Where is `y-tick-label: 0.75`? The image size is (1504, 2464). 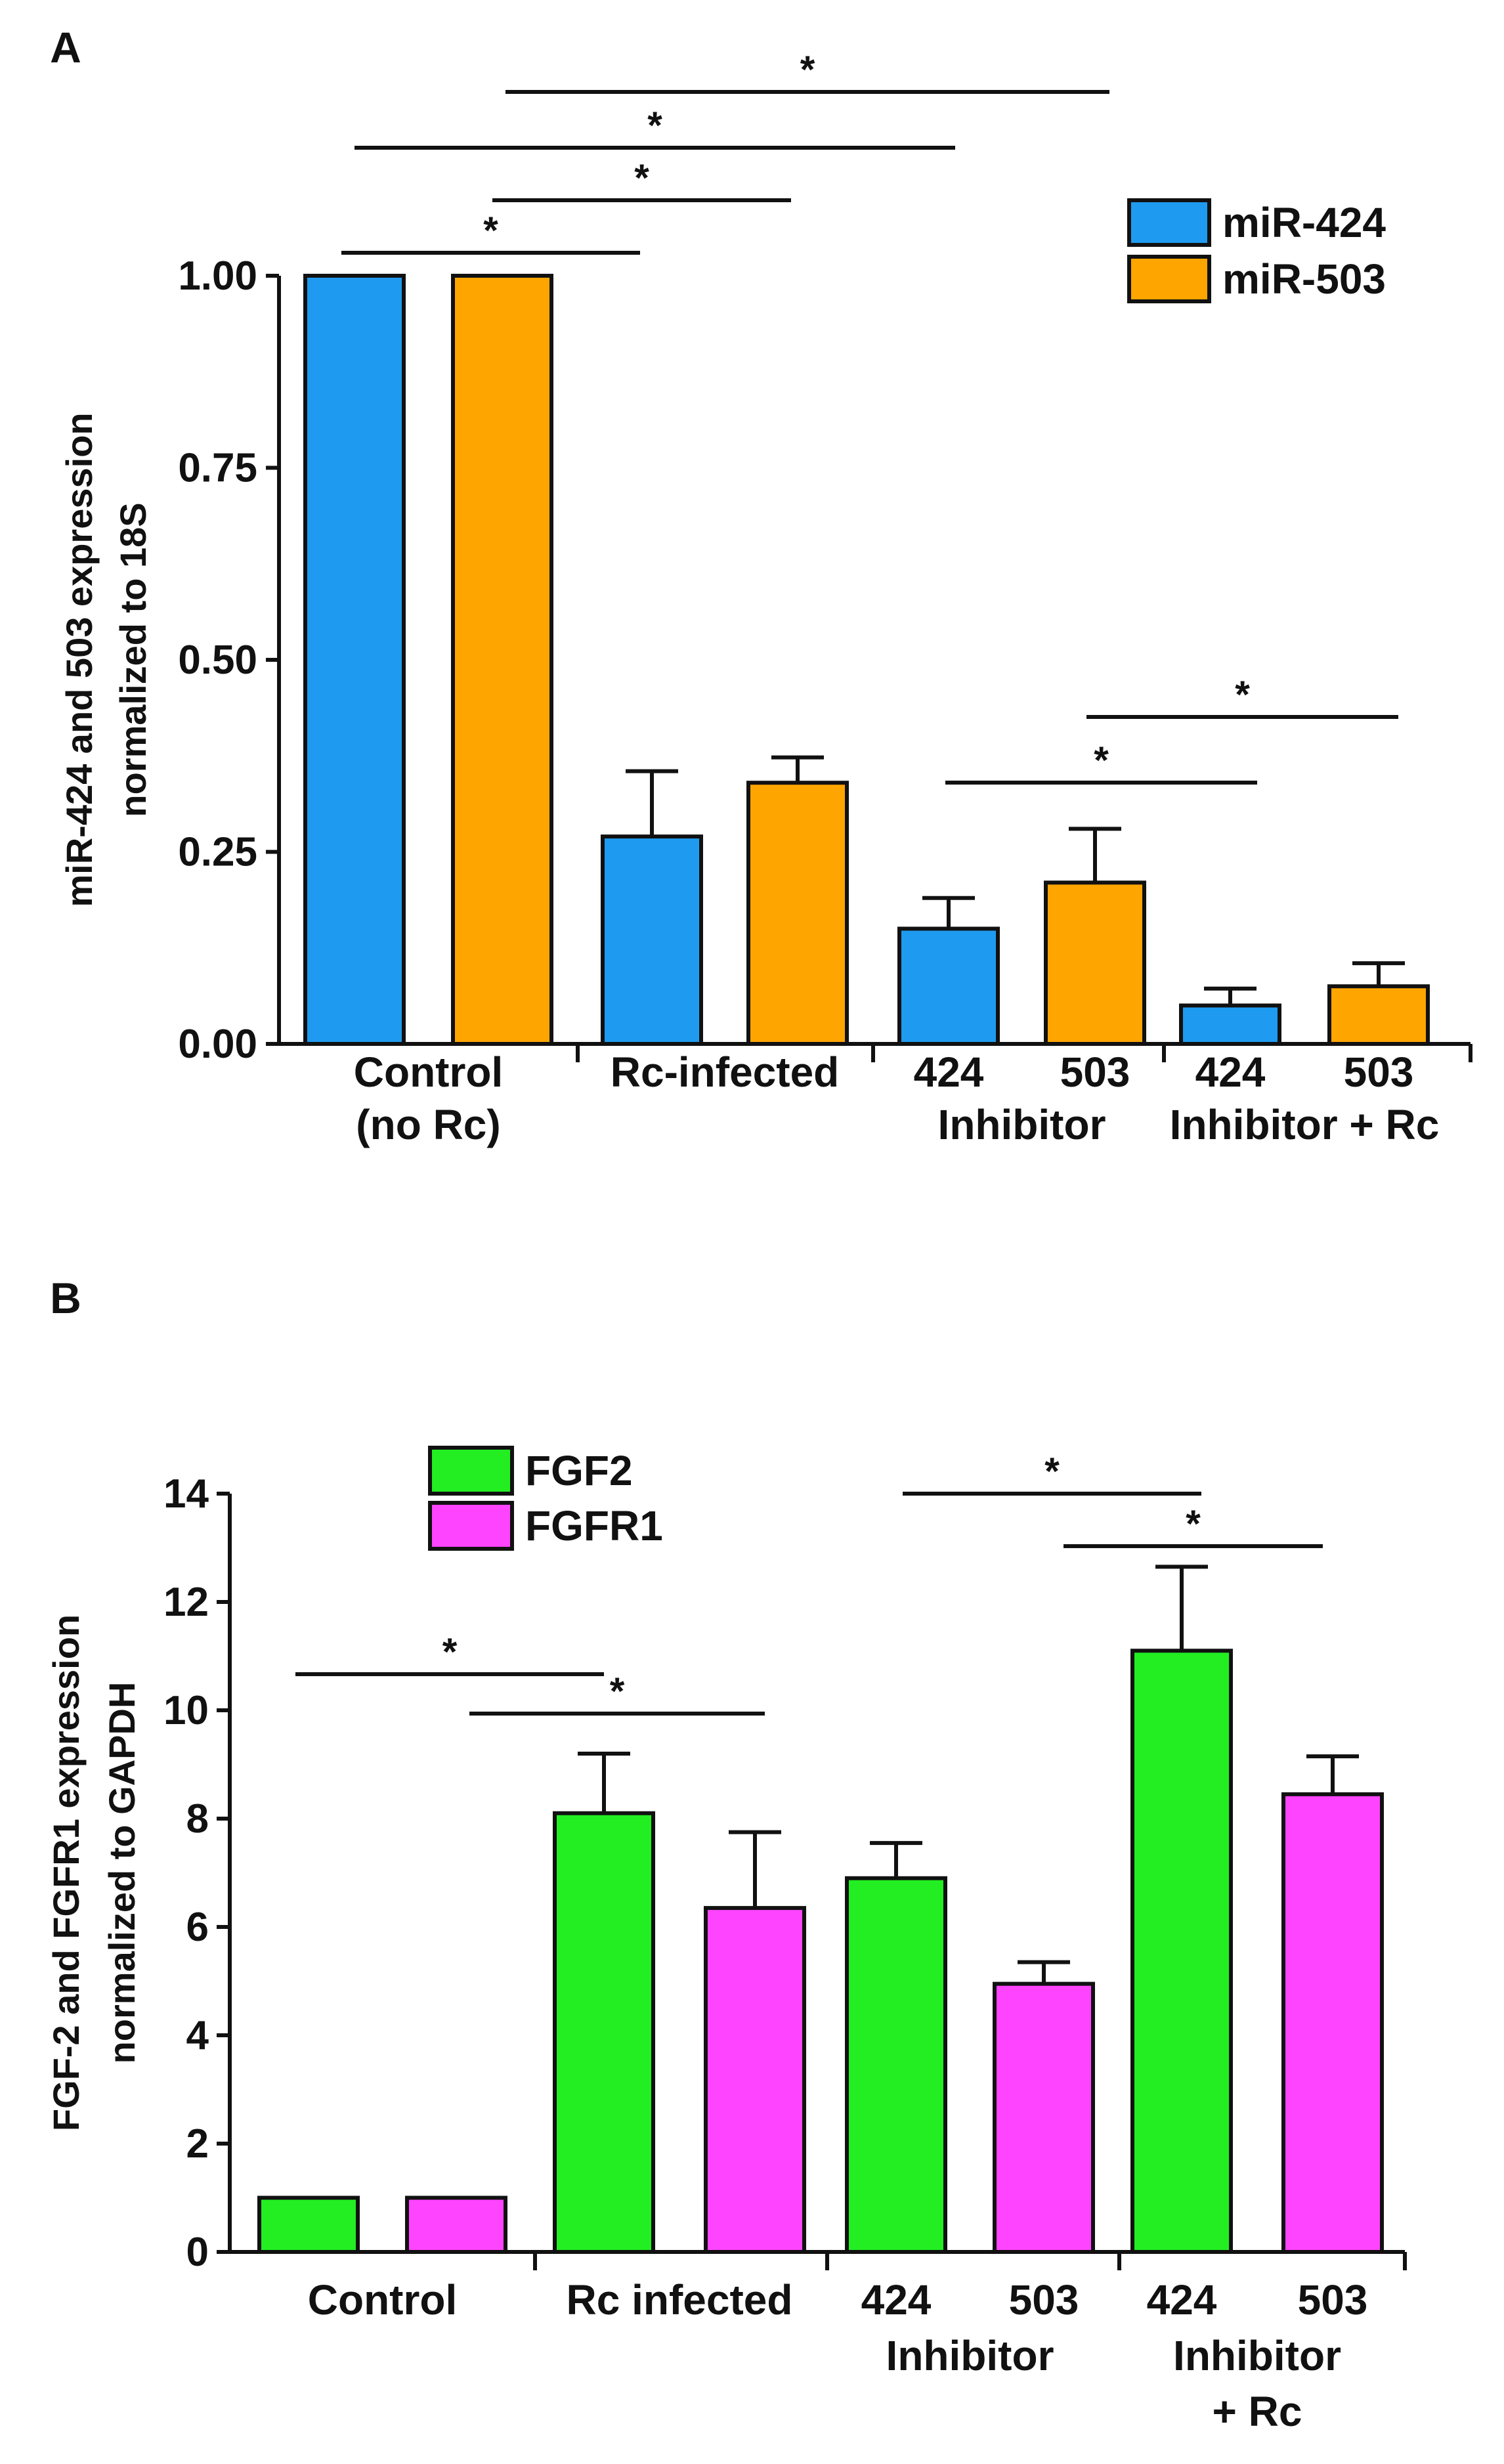 y-tick-label: 0.75 is located at coordinates (217, 468).